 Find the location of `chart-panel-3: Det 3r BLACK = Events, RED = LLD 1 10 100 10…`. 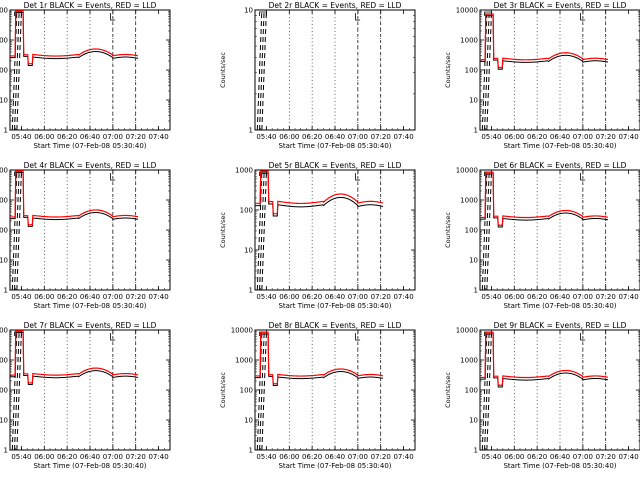

chart-panel-3: Det 3r BLACK = Events, RED = LLD 1 10 100 10… is located at coordinates (542, 75).